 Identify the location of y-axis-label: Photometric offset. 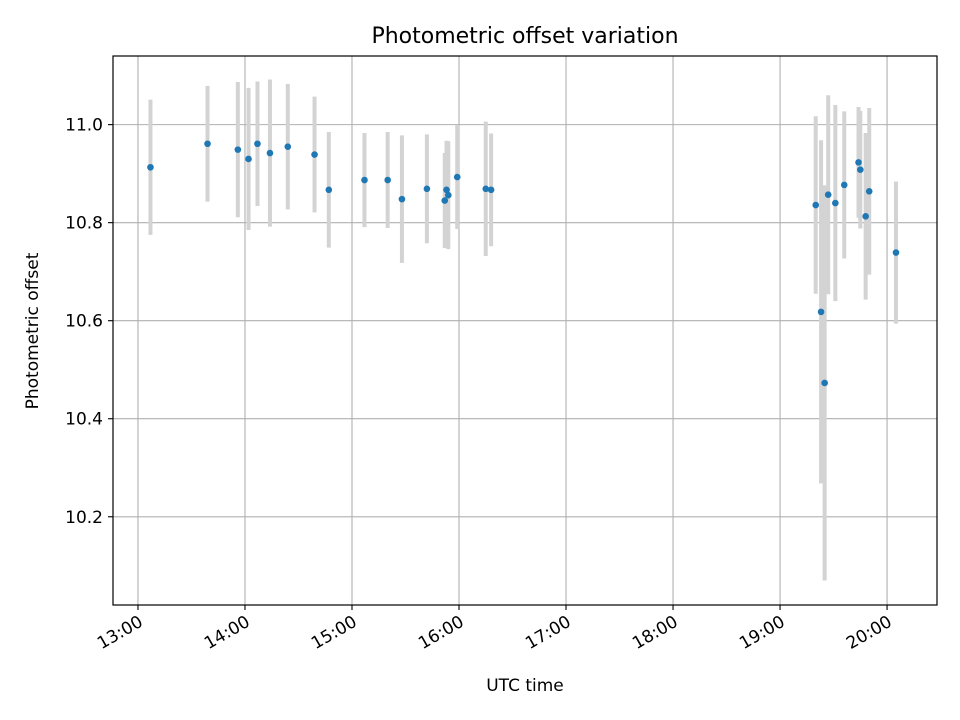
(33, 330).